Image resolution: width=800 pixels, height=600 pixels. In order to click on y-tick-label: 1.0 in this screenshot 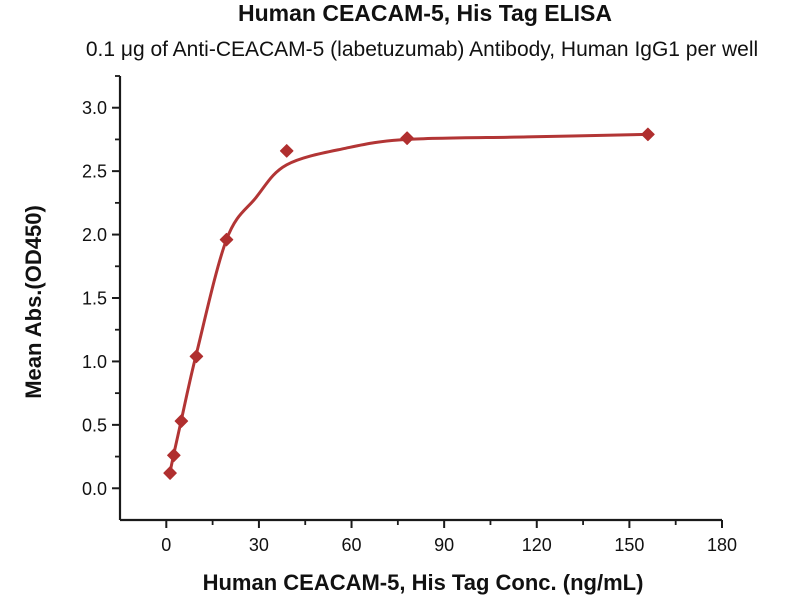, I will do `click(94, 362)`.